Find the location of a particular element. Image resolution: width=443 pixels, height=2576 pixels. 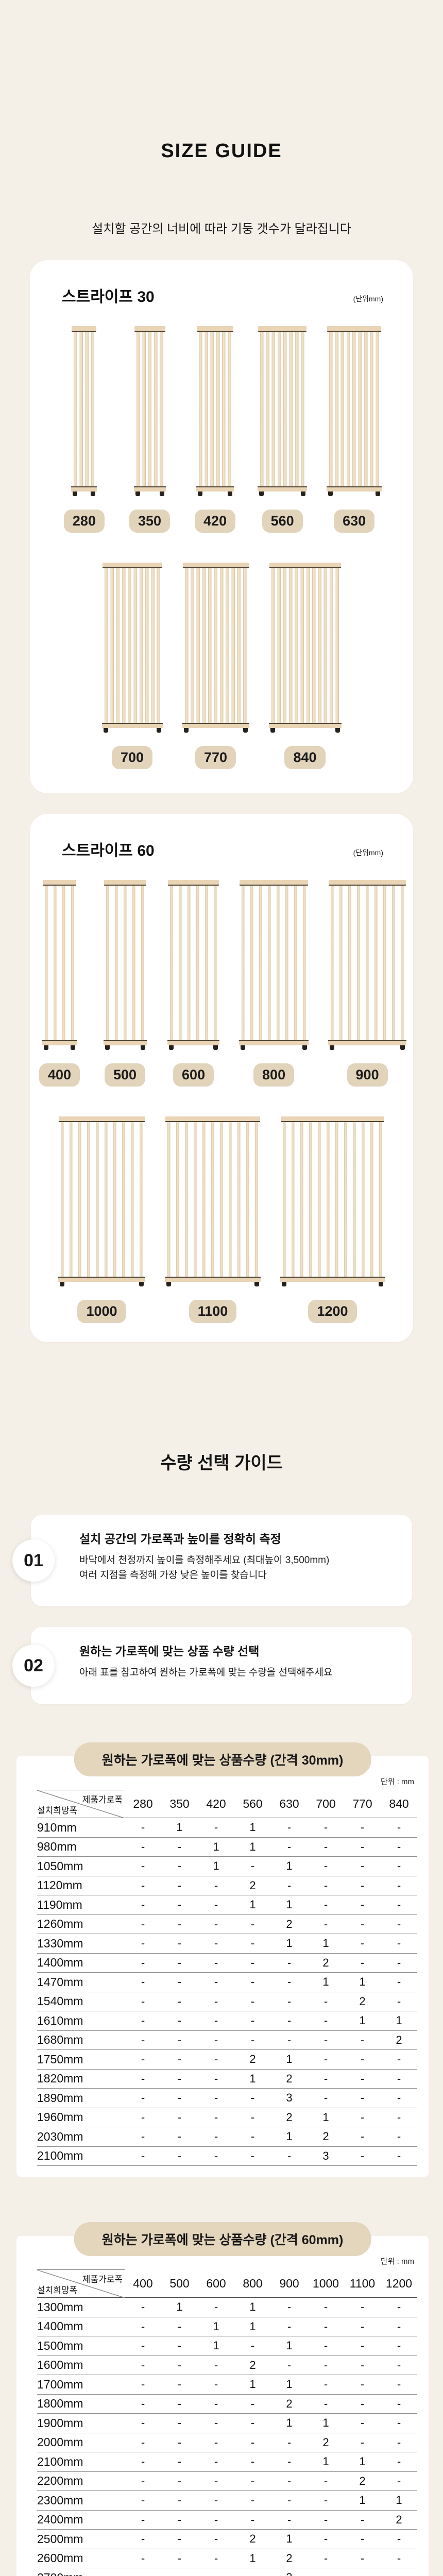

stripe-30-header: 스트라이프 30 (단위mm) is located at coordinates (221, 283).